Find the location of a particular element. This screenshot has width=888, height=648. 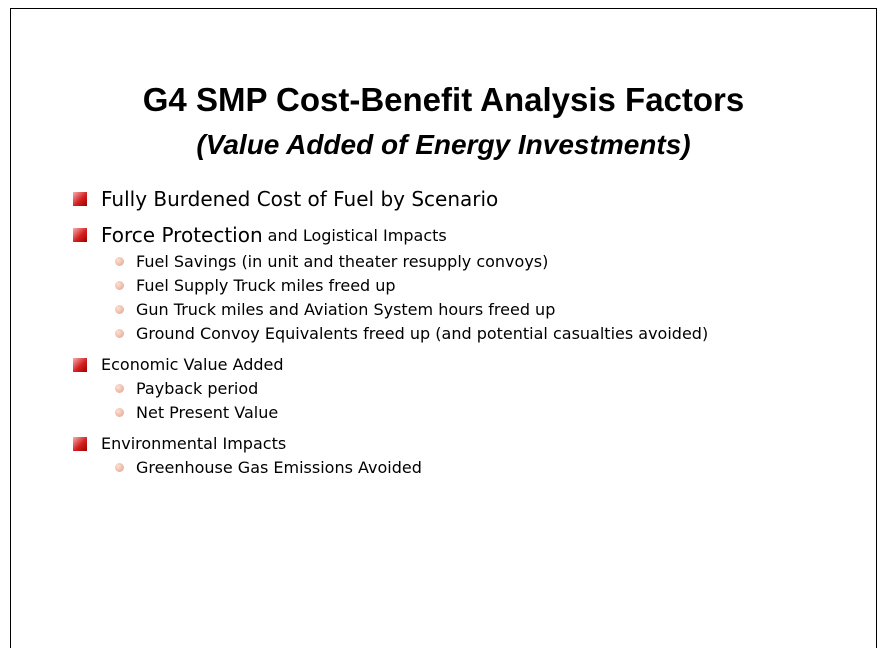

sub-bullet: Greenhouse Gas Emissions Avoided is located at coordinates (435, 467).